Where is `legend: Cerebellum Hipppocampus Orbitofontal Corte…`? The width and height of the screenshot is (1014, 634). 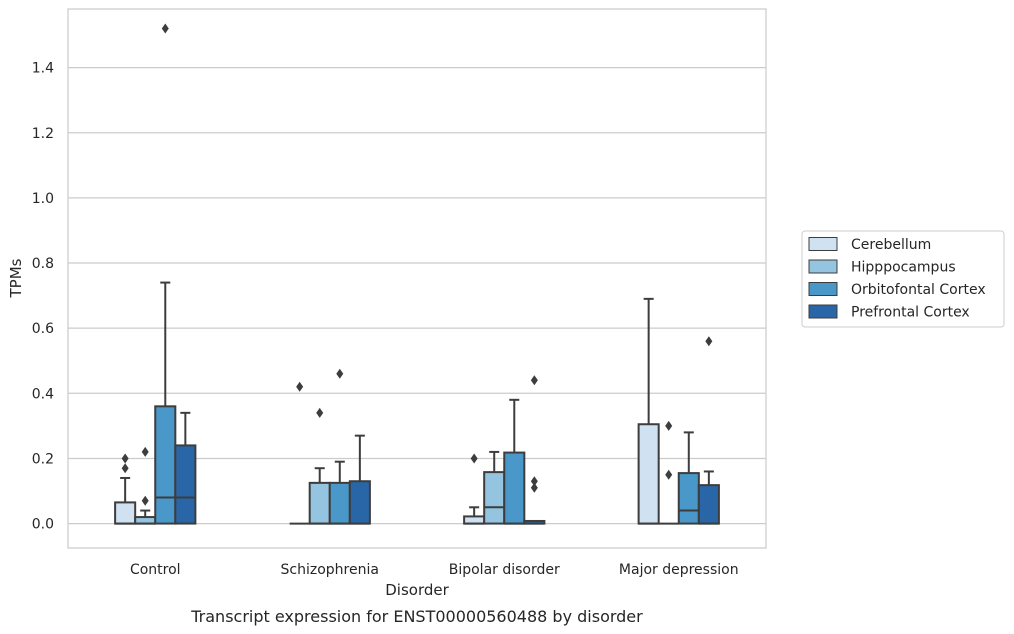 legend: Cerebellum Hipppocampus Orbitofontal Corte… is located at coordinates (903, 279).